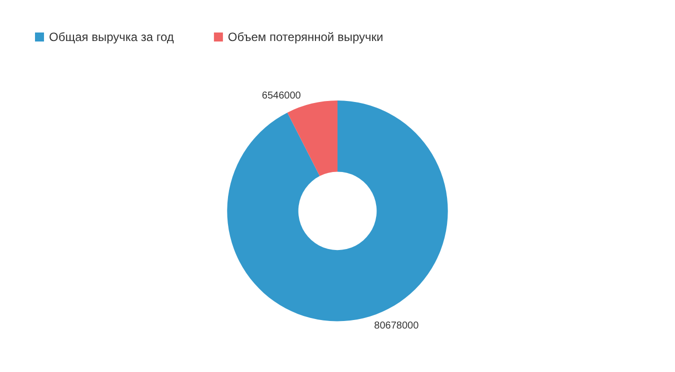  What do you see at coordinates (306, 37) in the screenshot?
I see `legend-label: Объем потерянной выручки` at bounding box center [306, 37].